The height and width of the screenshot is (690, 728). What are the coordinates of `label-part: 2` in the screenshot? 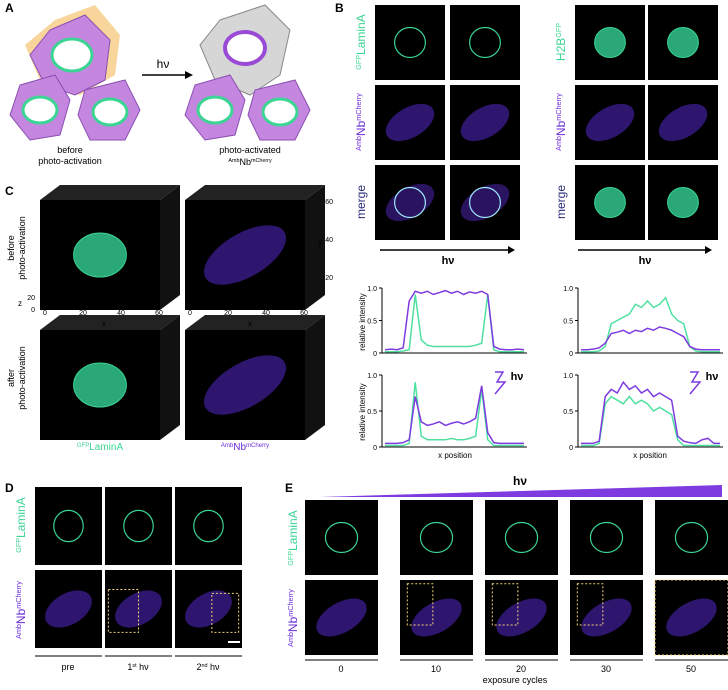 It's located at (198, 667).